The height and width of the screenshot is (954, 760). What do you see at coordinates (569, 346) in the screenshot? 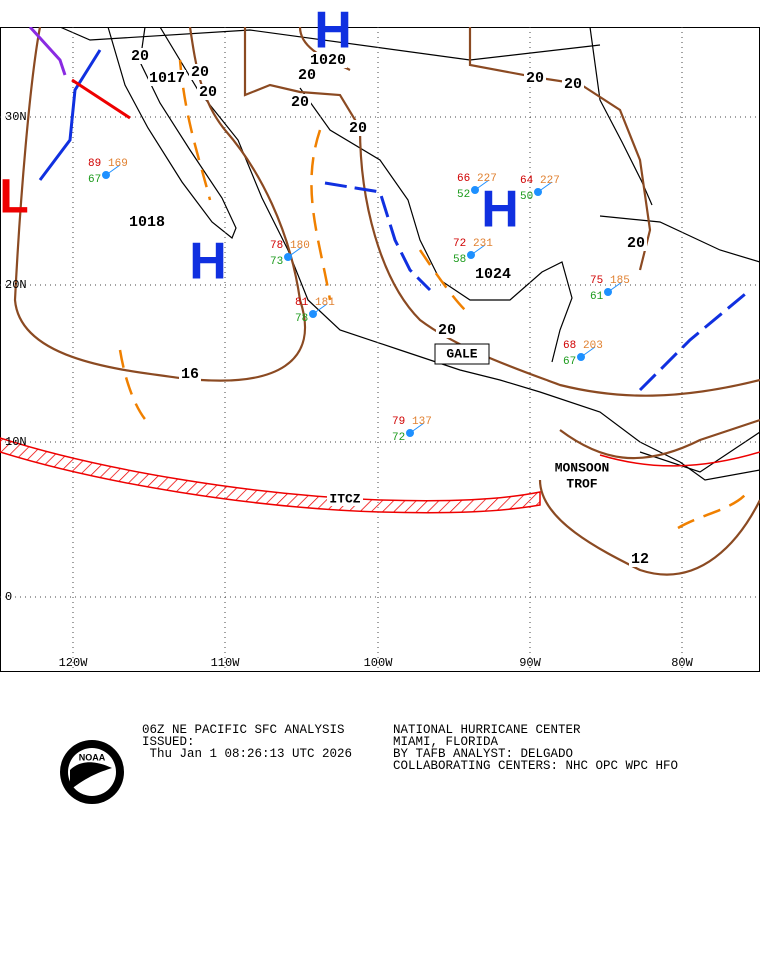
I see `station-temp: 68` at bounding box center [569, 346].